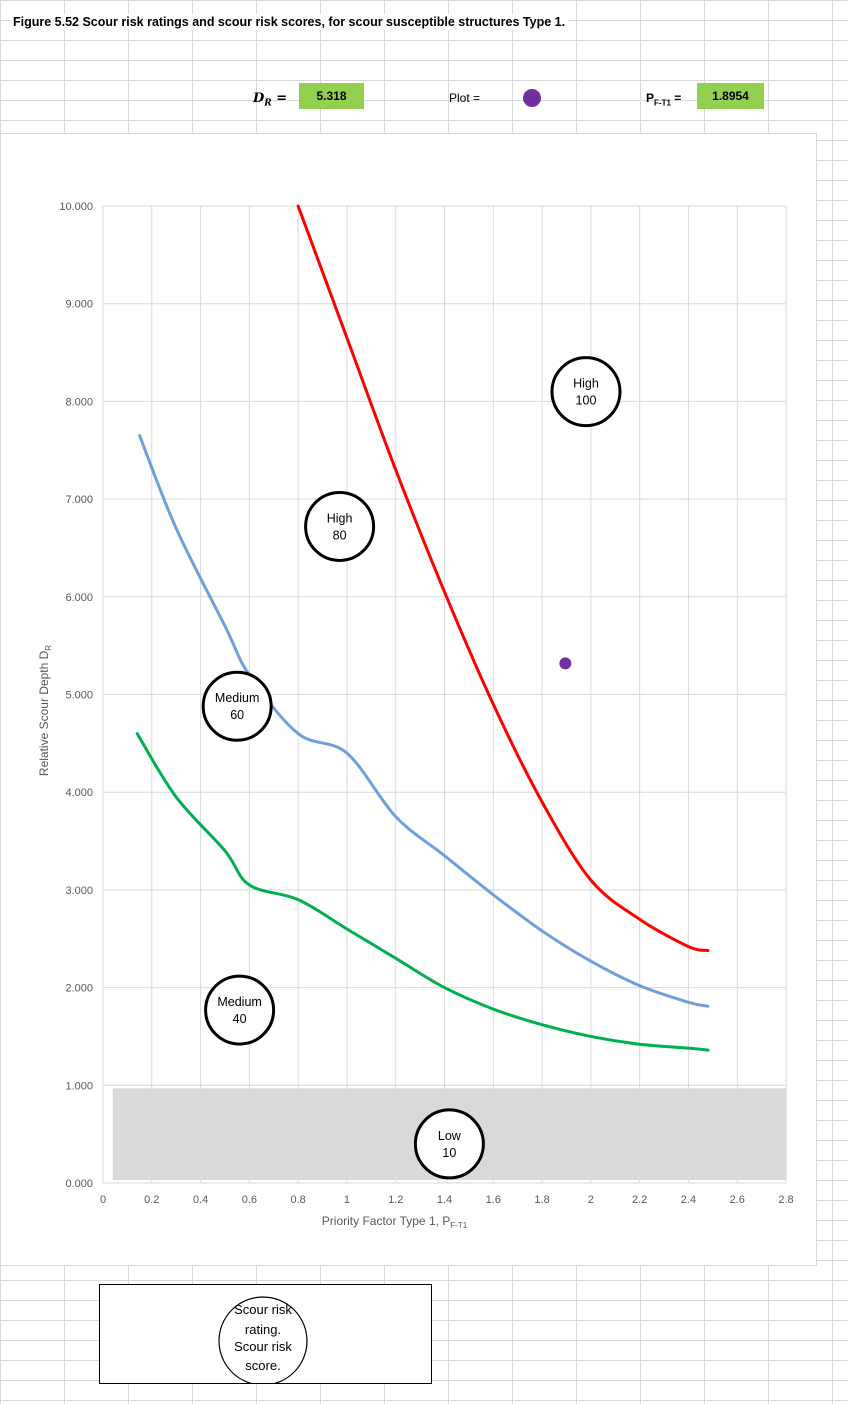  Describe the element at coordinates (263, 1329) in the screenshot. I see `legend-line-2: rating.` at that location.